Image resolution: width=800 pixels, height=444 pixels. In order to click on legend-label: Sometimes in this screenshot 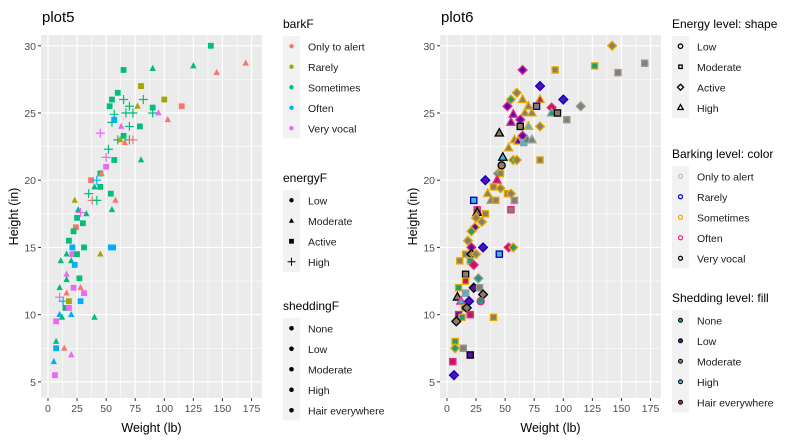, I will do `click(723, 218)`.